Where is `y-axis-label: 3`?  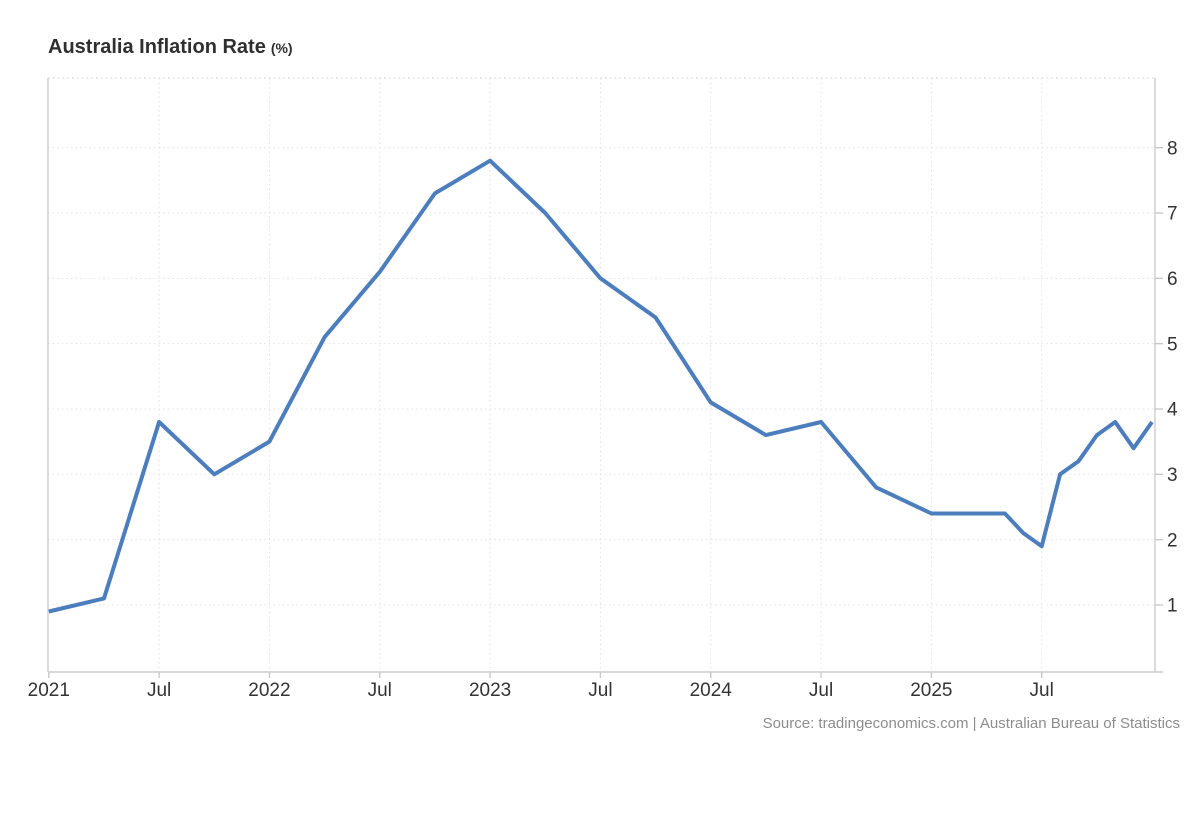
y-axis-label: 3 is located at coordinates (1172, 475).